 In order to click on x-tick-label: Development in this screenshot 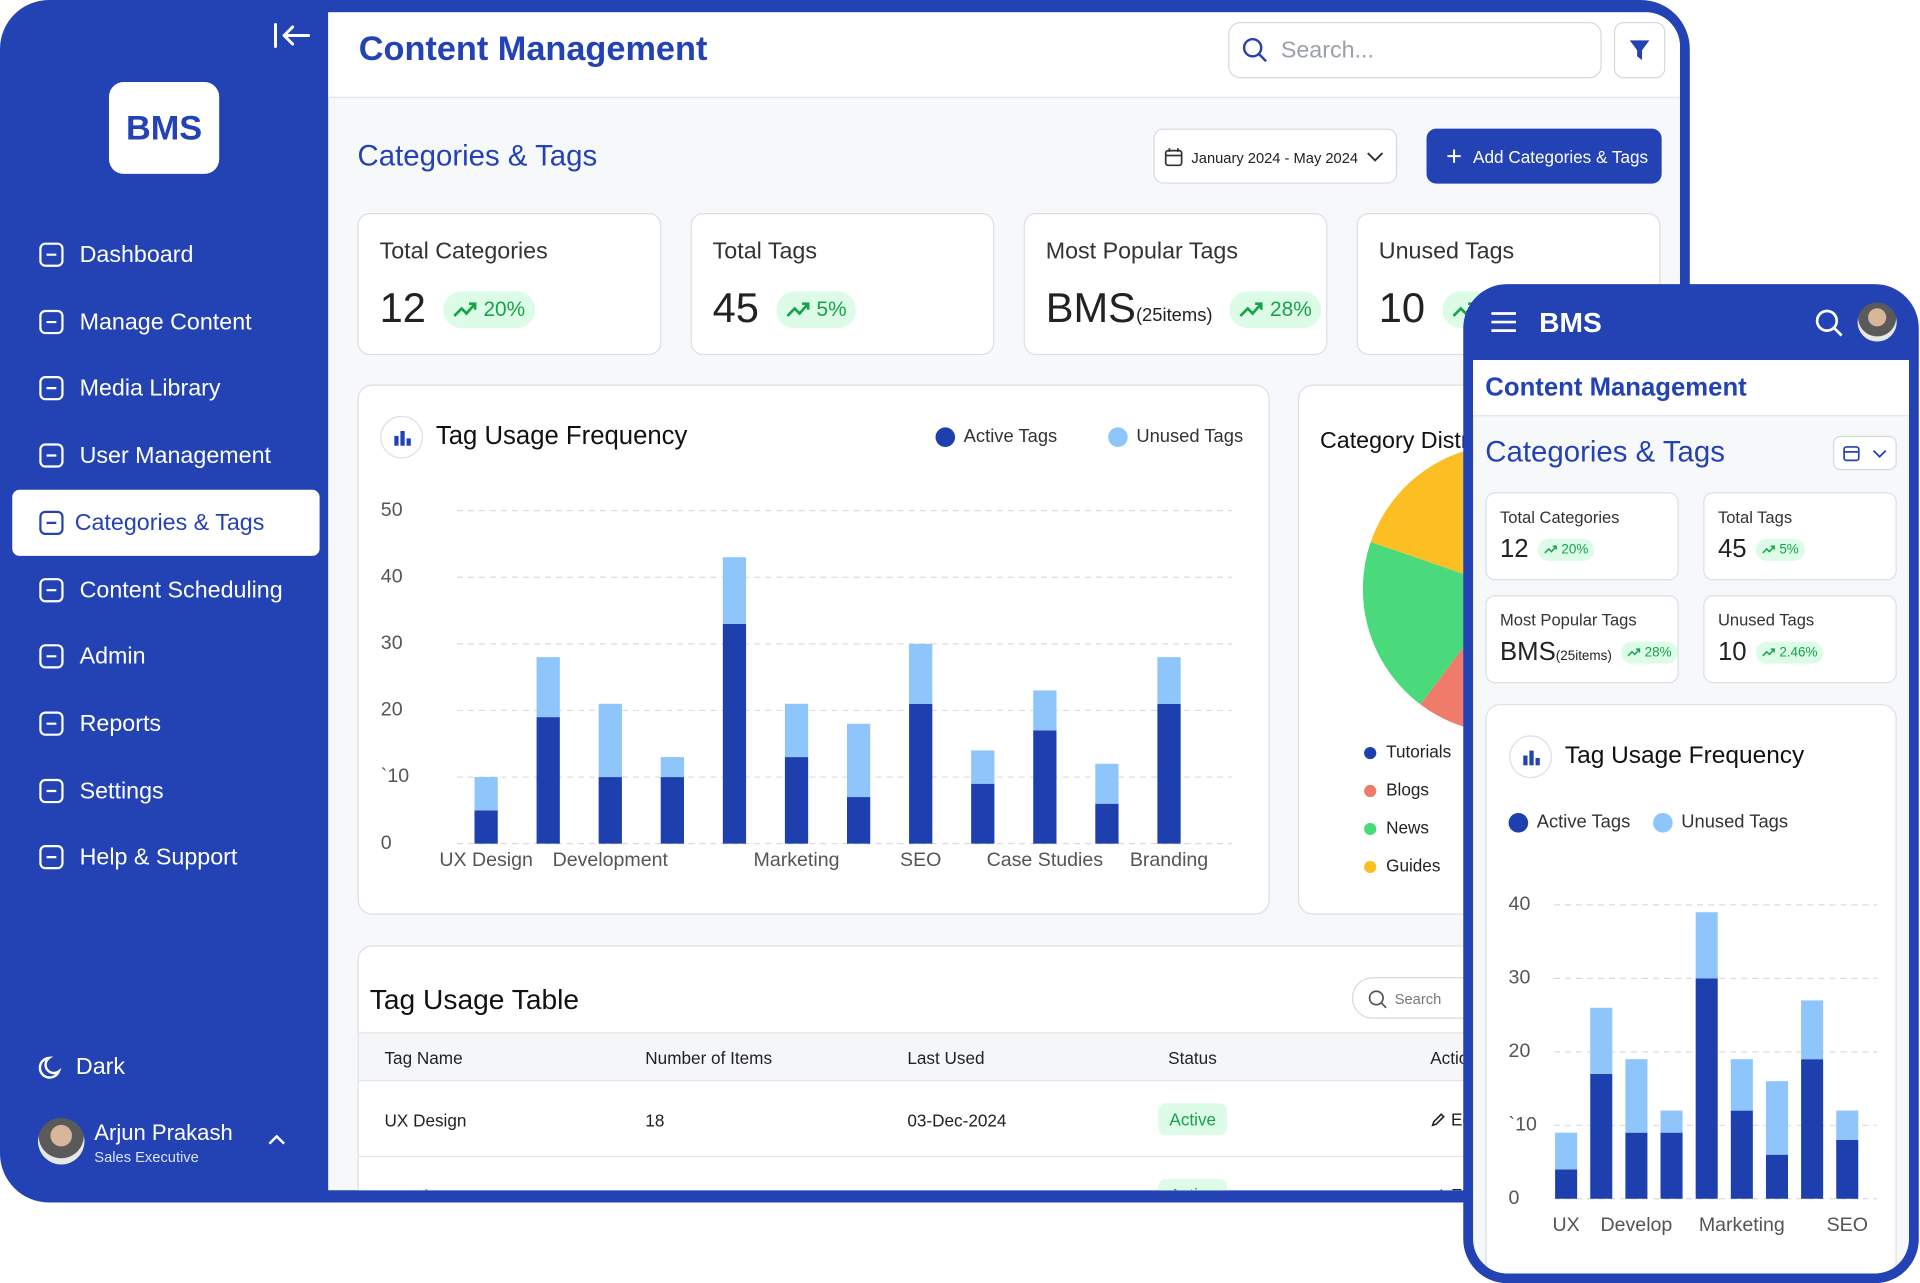, I will do `click(611, 860)`.